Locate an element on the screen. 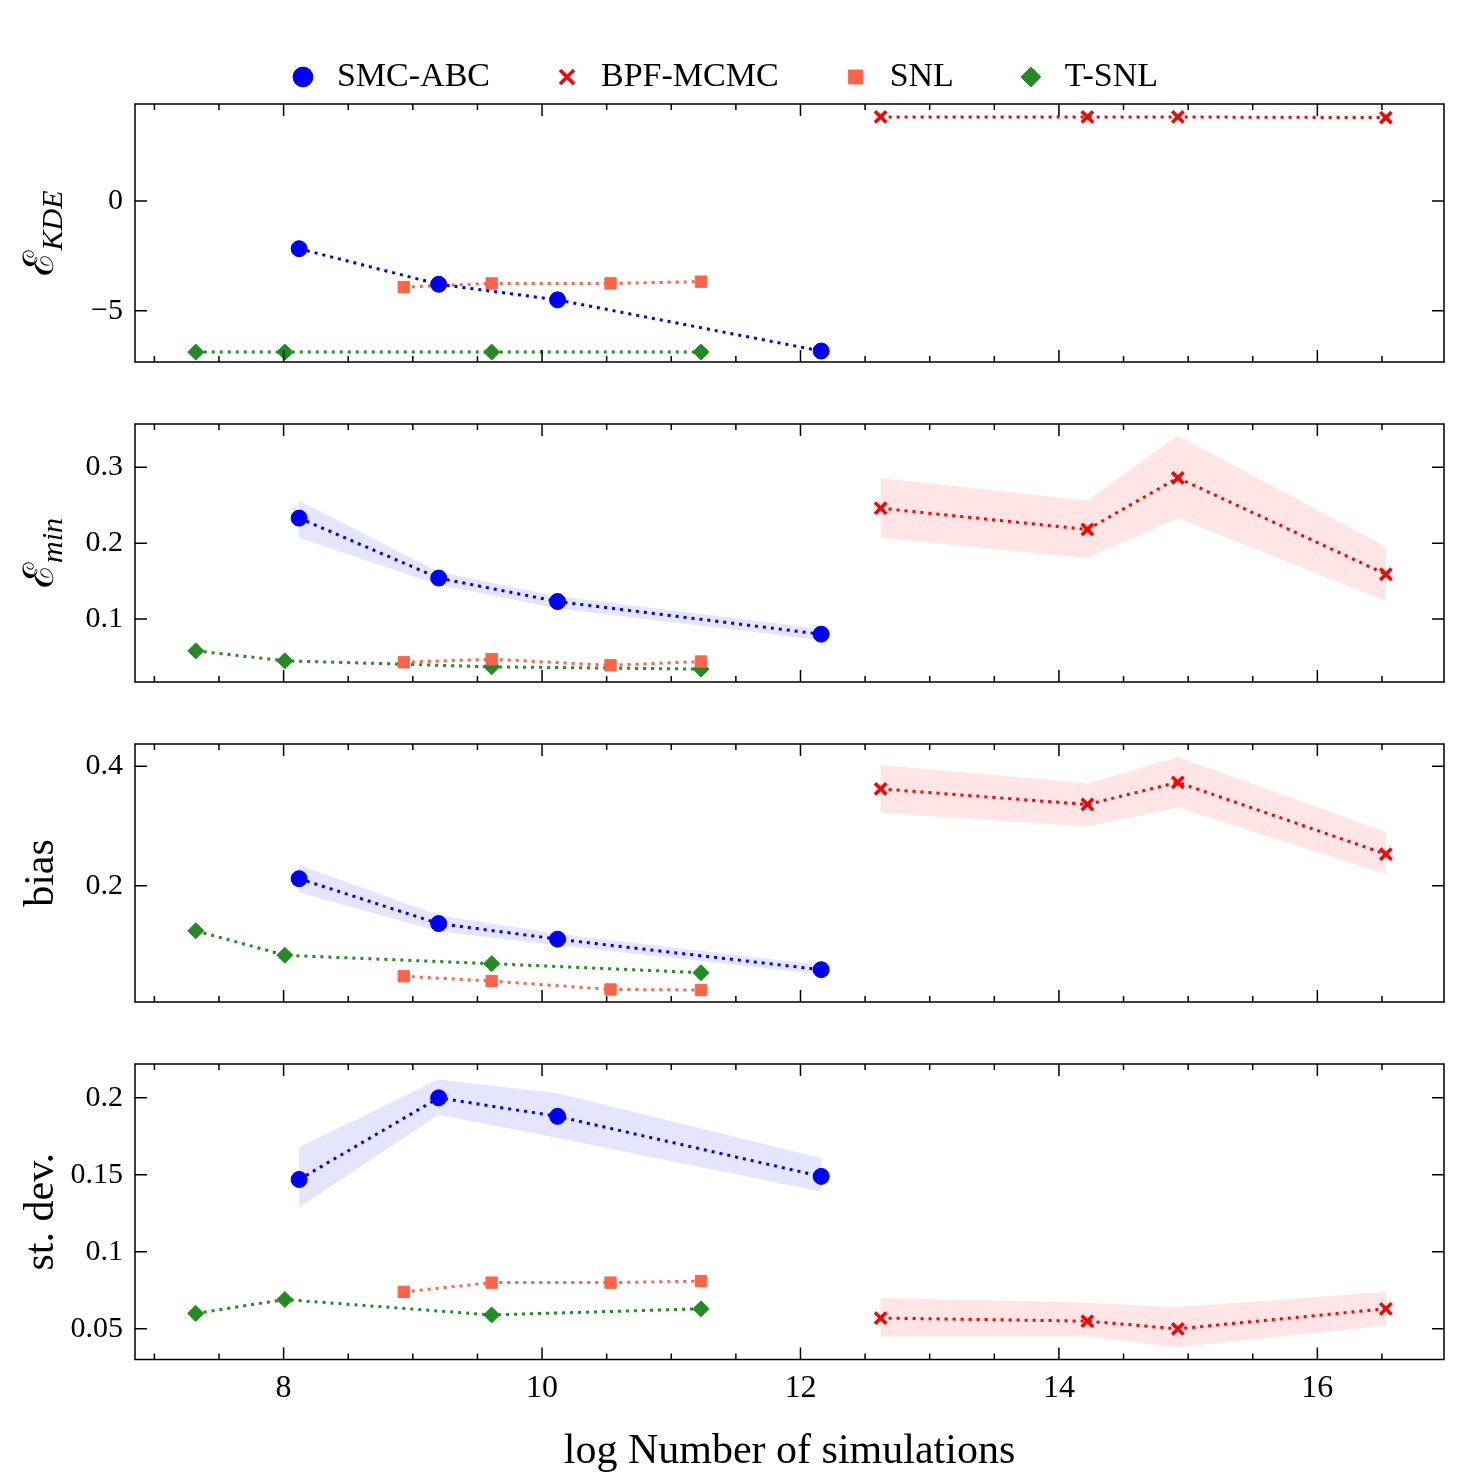  x-tick-label: 14 is located at coordinates (1058, 1386).